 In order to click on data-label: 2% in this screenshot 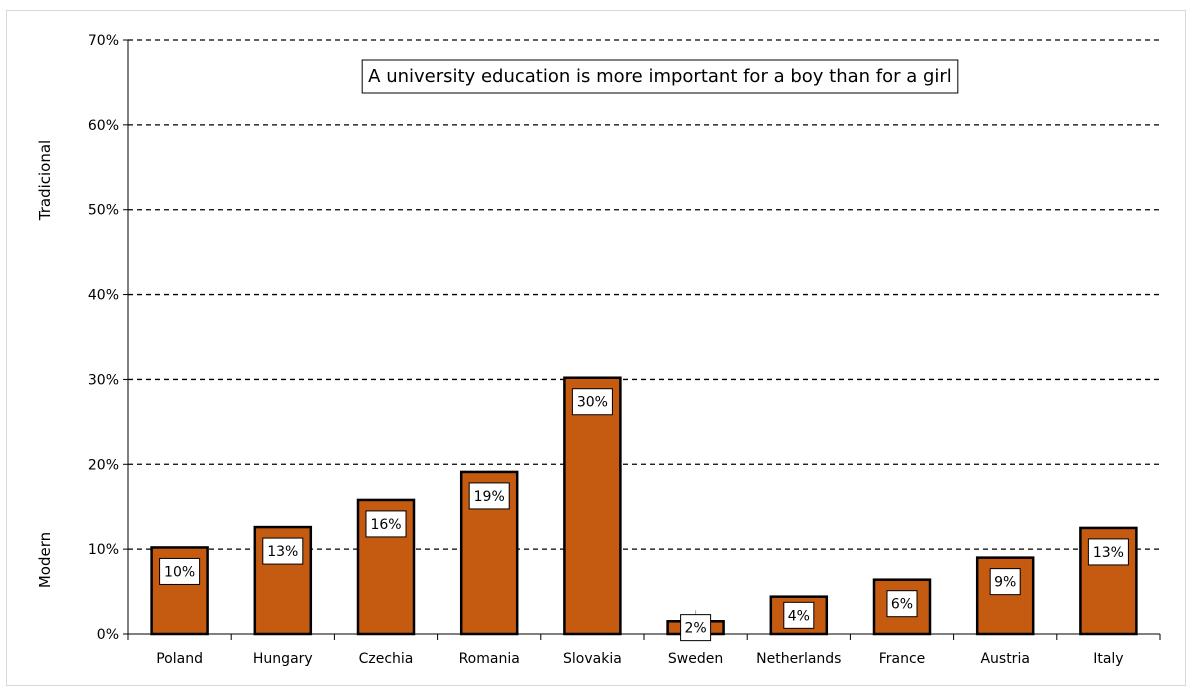, I will do `click(695, 629)`.